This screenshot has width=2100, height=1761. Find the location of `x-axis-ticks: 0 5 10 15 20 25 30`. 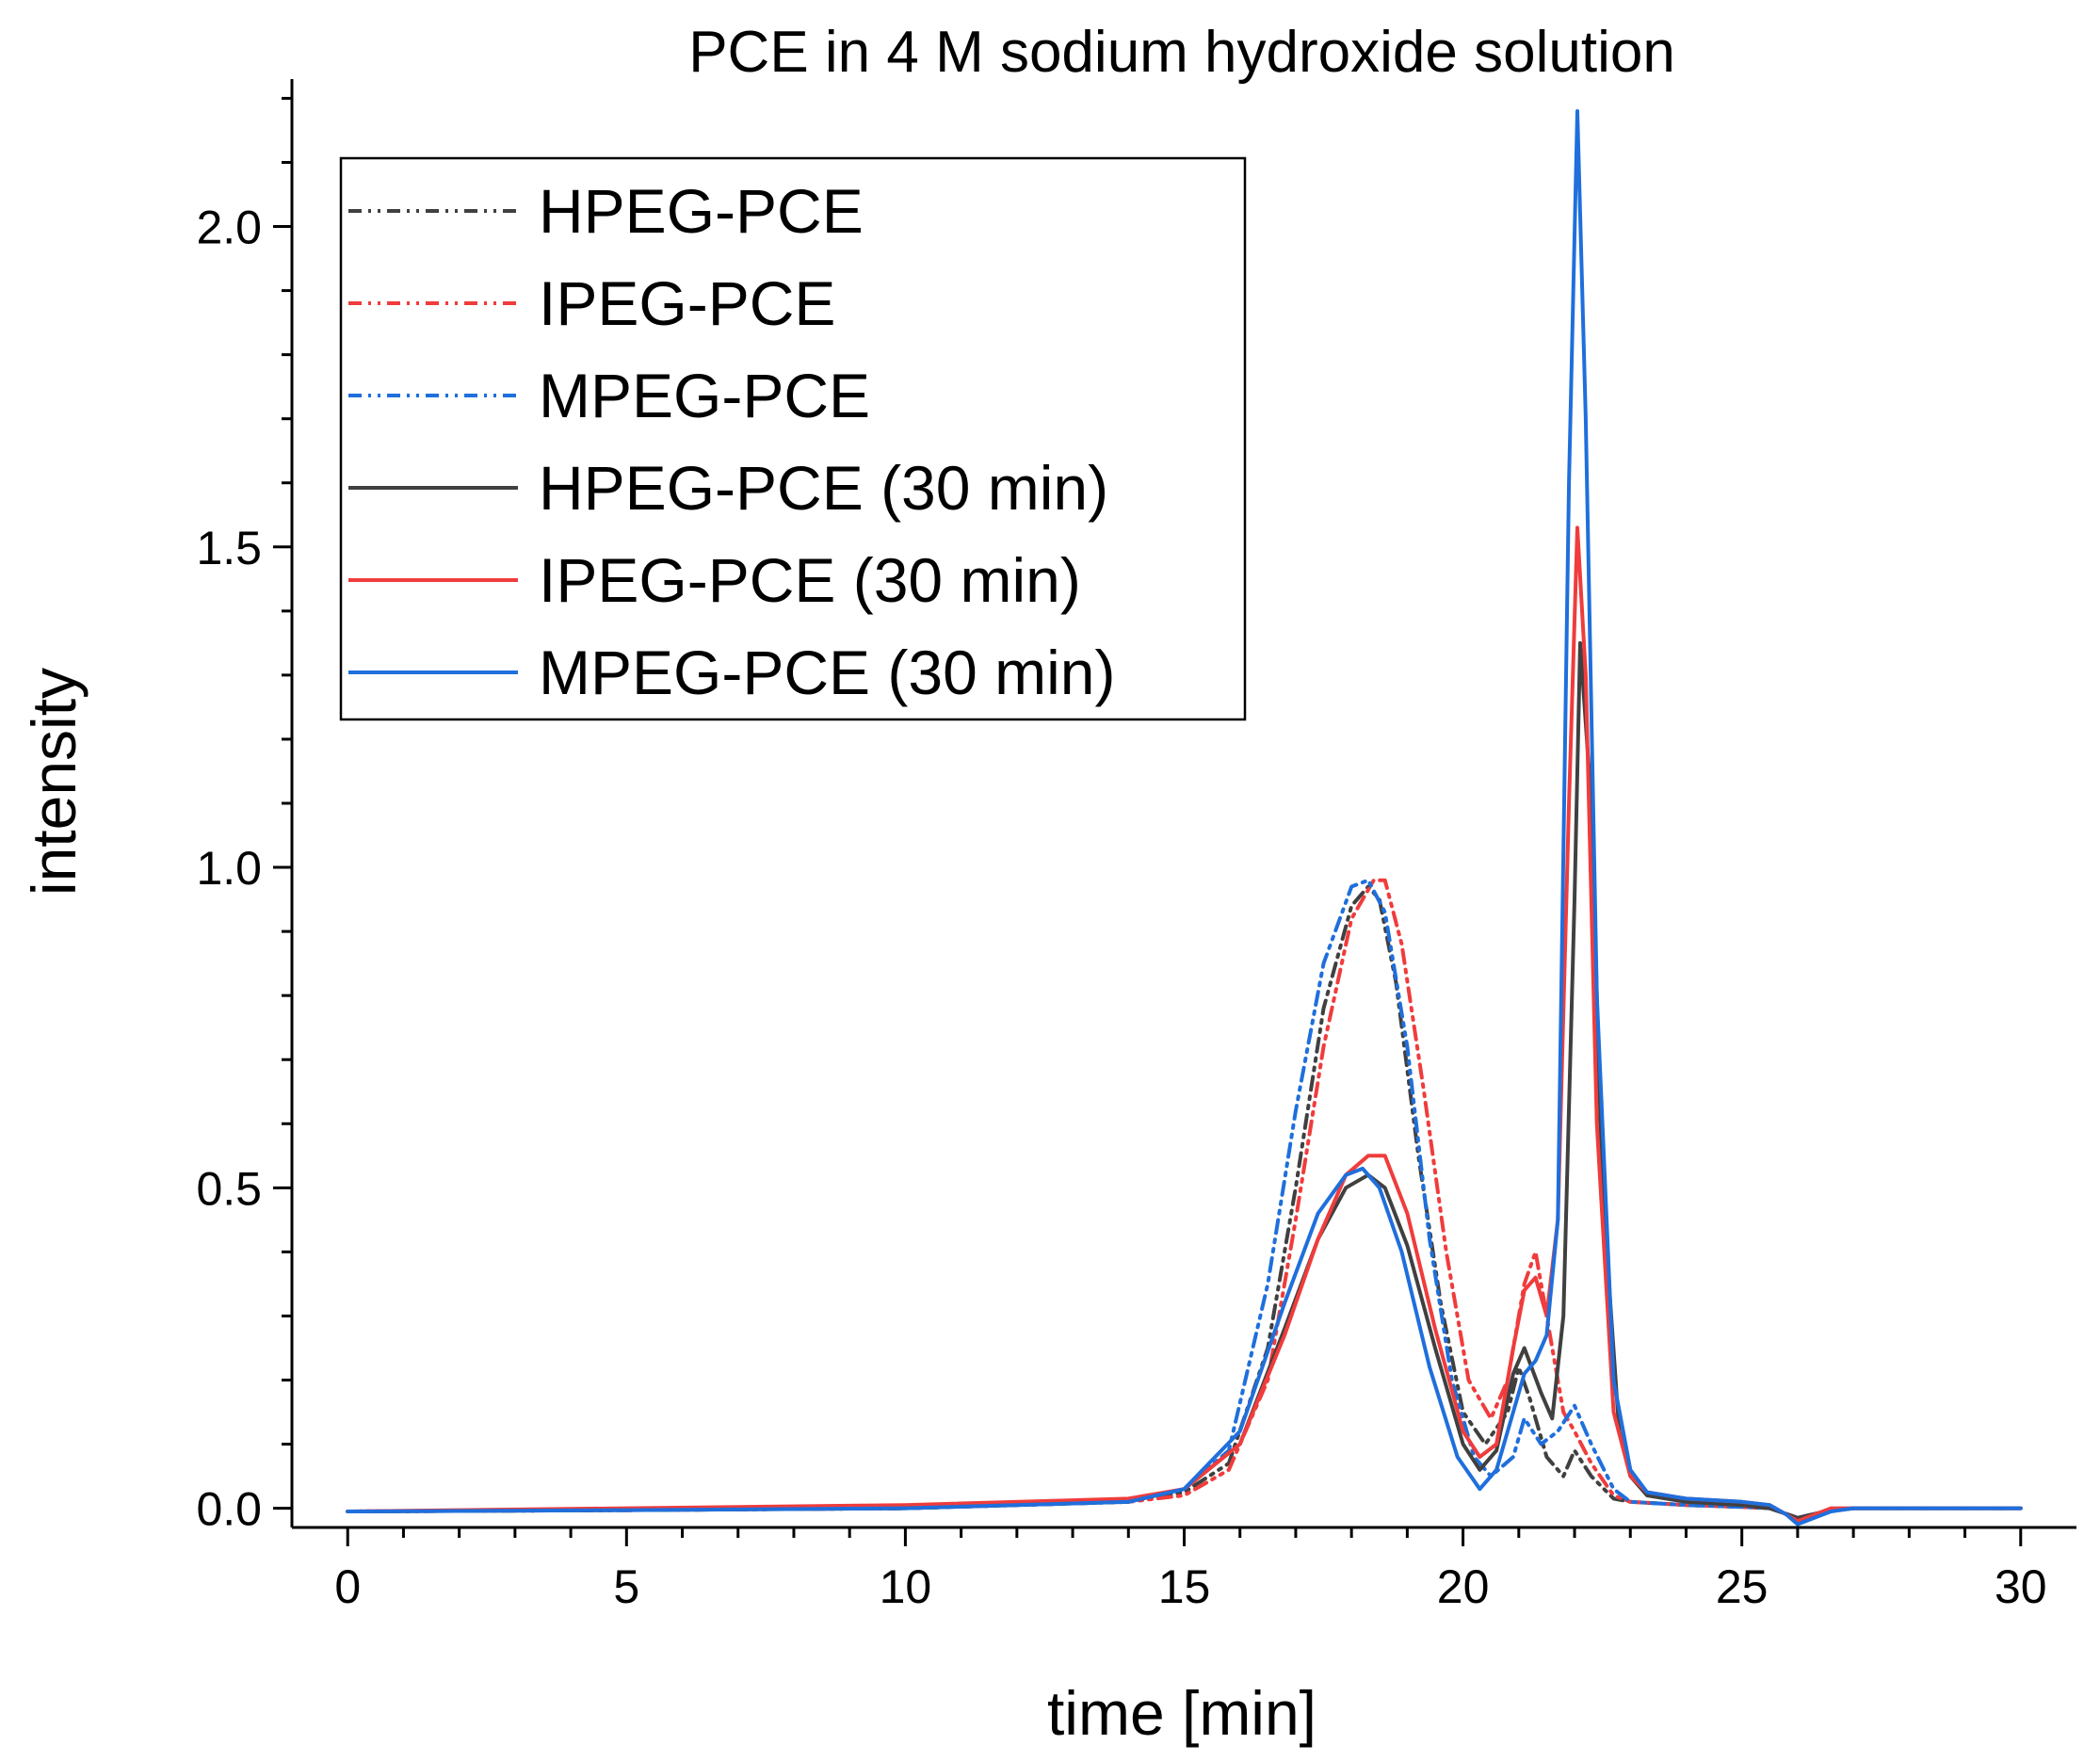

x-axis-ticks: 0 5 10 15 20 25 30 is located at coordinates (1191, 1570).